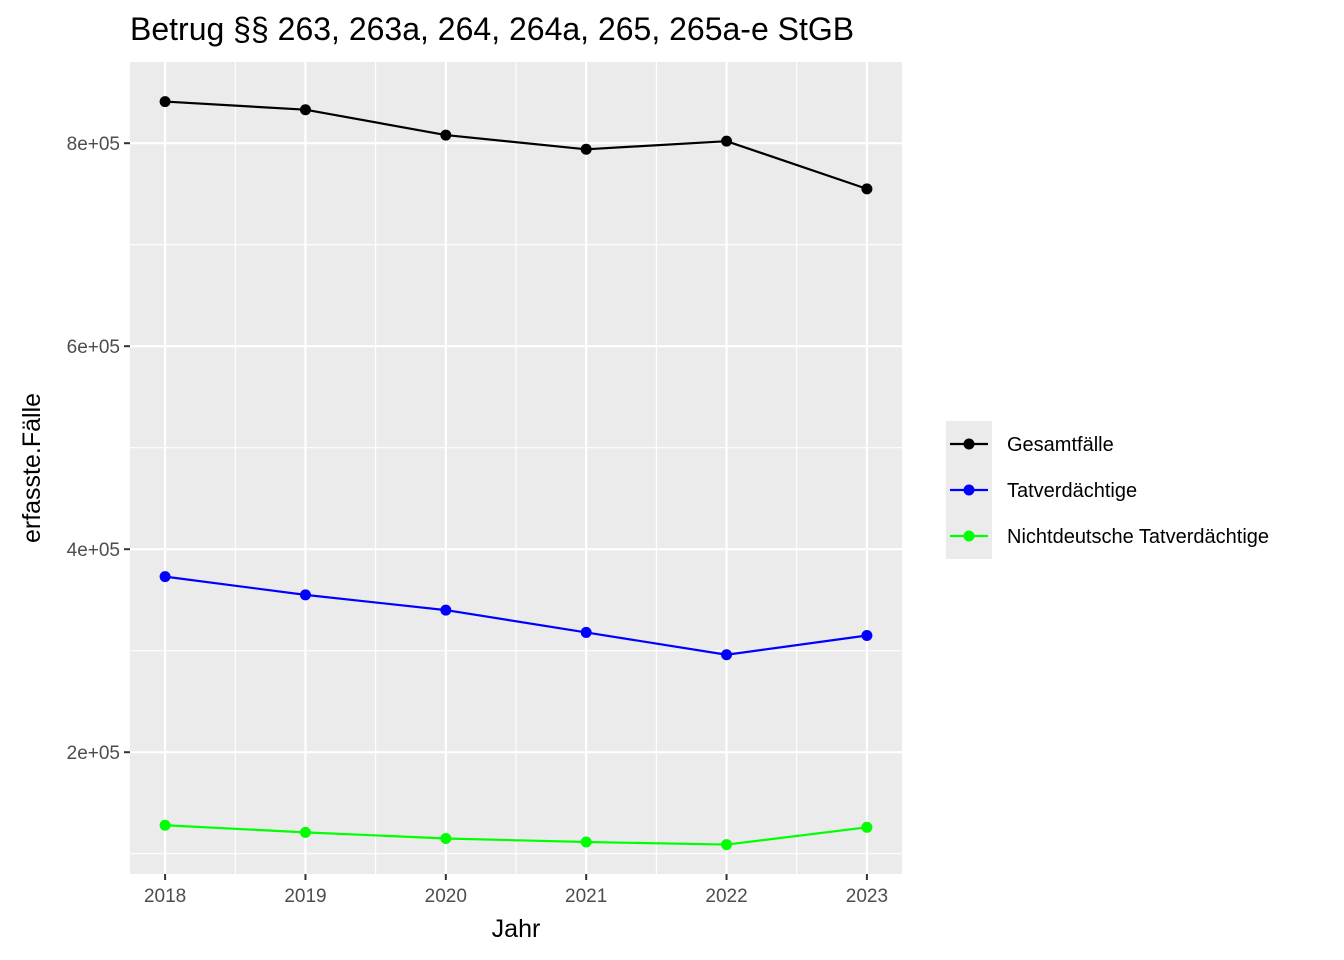 The width and height of the screenshot is (1344, 960). Describe the element at coordinates (165, 896) in the screenshot. I see `x-tick-label: 2018` at that location.